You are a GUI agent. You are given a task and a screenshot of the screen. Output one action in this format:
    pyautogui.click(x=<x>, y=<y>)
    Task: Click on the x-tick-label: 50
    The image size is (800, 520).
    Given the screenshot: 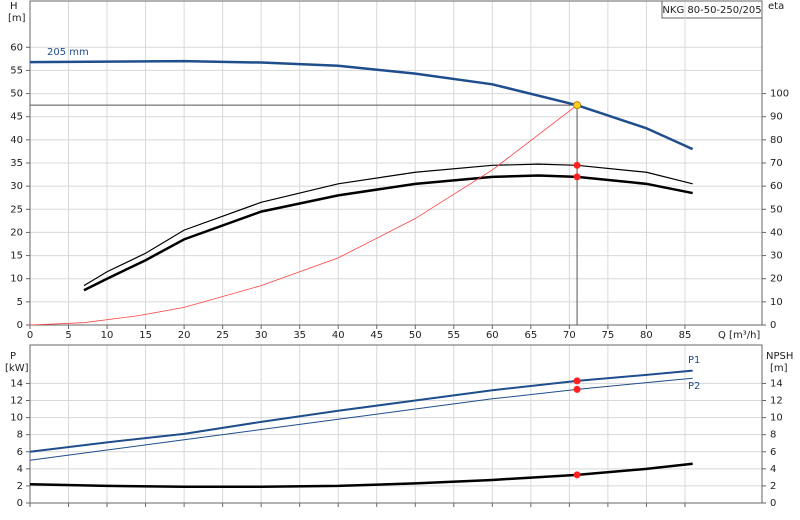 What is the action you would take?
    pyautogui.click(x=415, y=335)
    